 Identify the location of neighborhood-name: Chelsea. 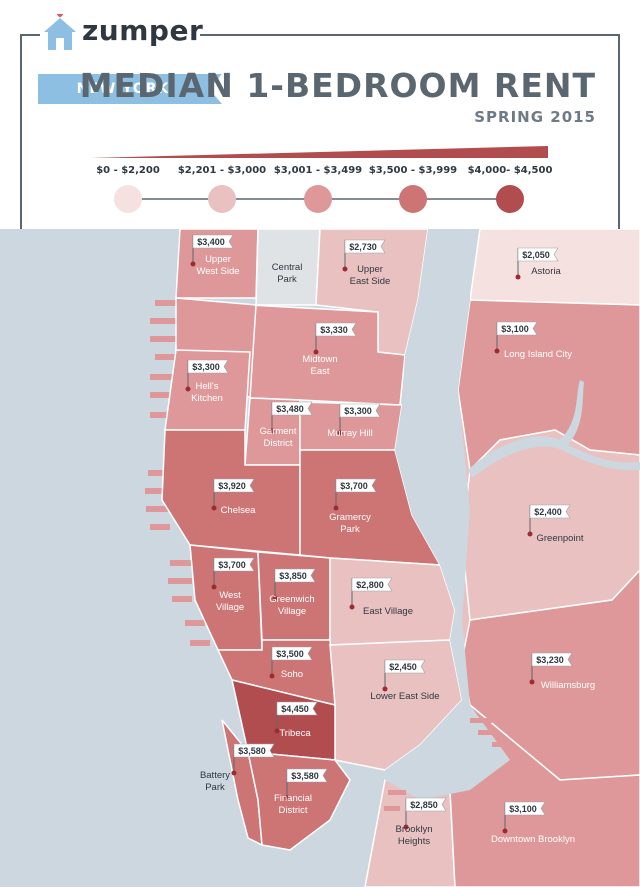
(239, 510).